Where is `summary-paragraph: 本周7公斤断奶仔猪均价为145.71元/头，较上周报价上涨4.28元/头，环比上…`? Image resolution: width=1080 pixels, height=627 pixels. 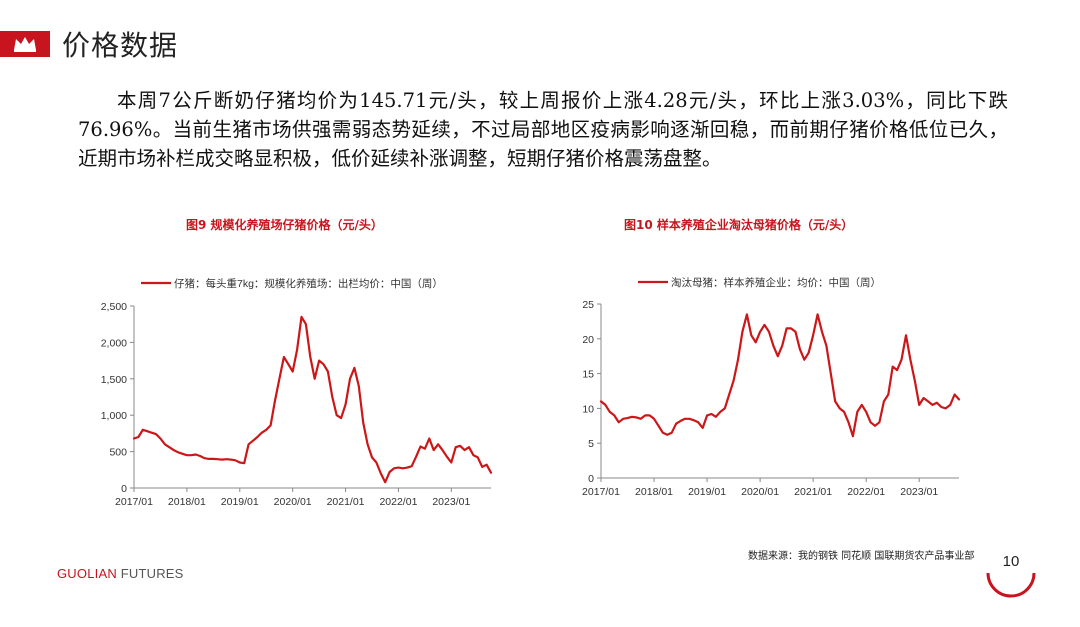
summary-paragraph: 本周7公斤断奶仔猪均价为145.71元/头，较上周报价上涨4.28元/头，环比上… is located at coordinates (543, 129).